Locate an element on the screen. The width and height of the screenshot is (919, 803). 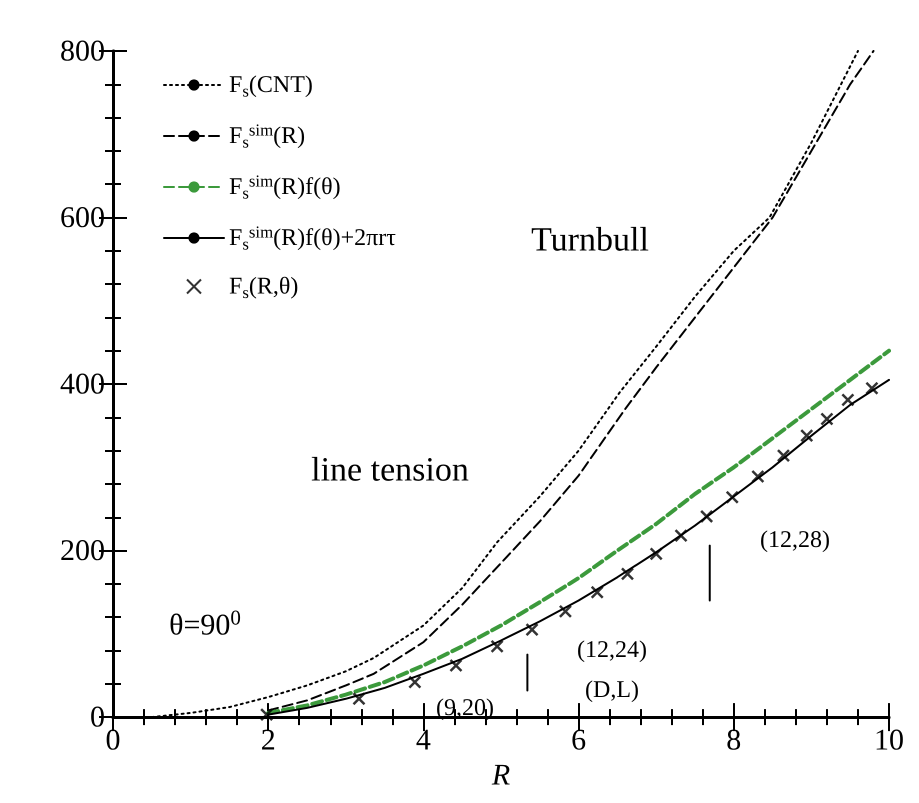
annotation: Turnbull is located at coordinates (590, 240).